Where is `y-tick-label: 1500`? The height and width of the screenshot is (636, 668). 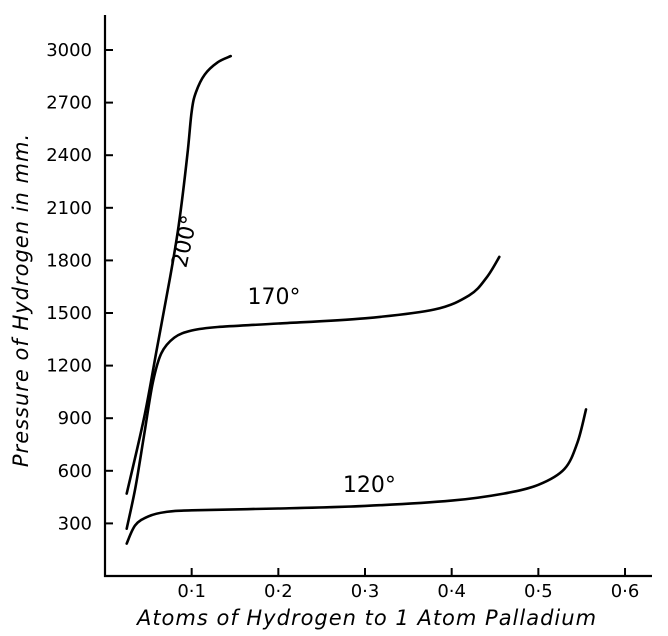 y-tick-label: 1500 is located at coordinates (69, 313).